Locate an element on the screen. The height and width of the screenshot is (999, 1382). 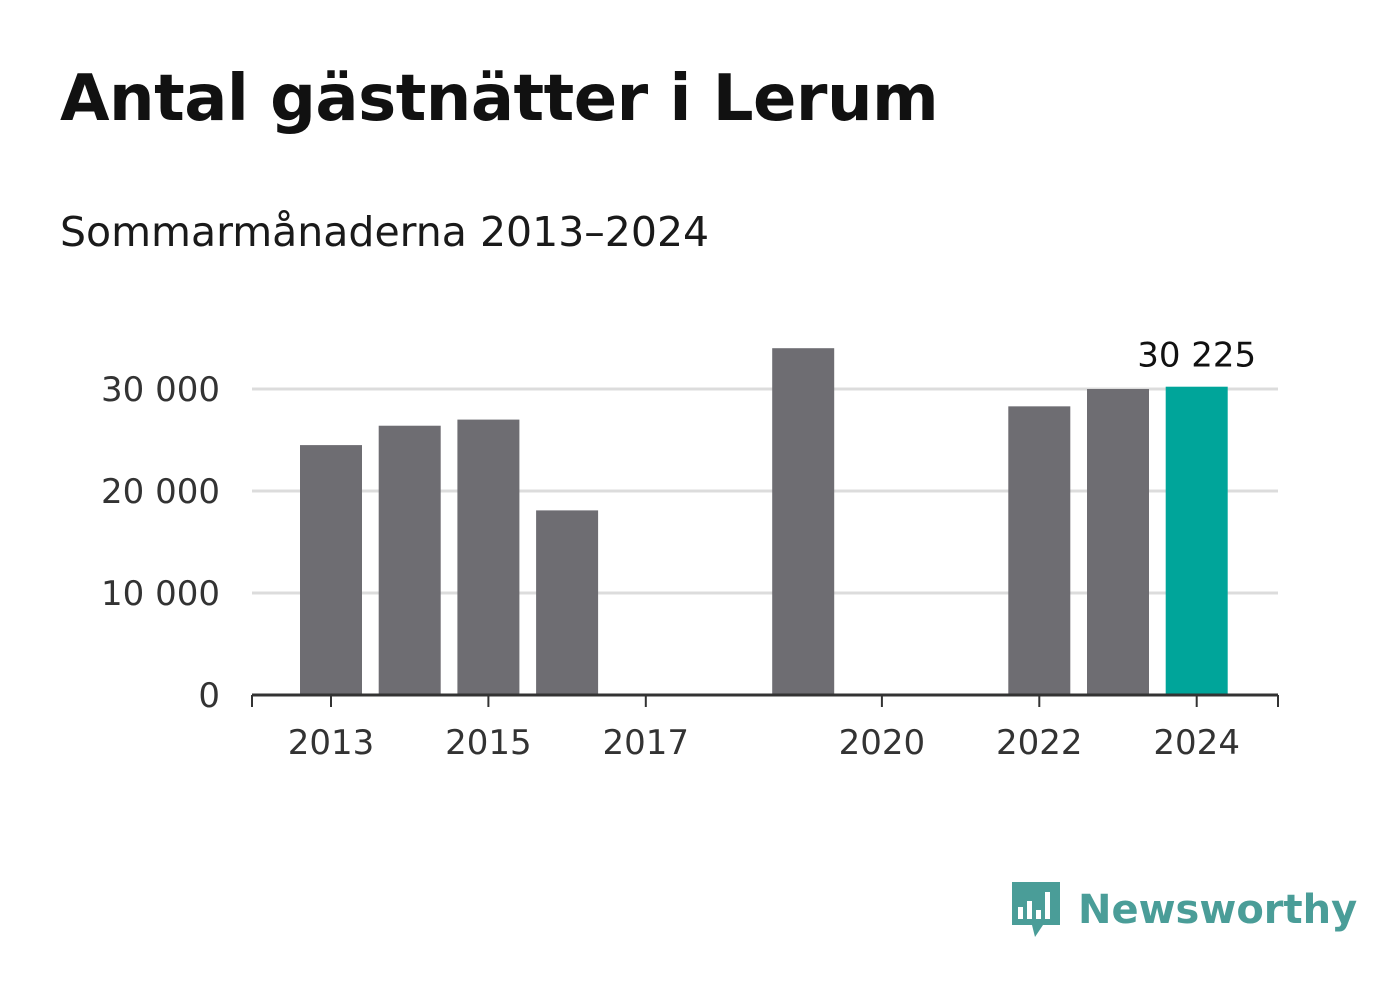
logo-text: Newsworthy is located at coordinates (1218, 910).